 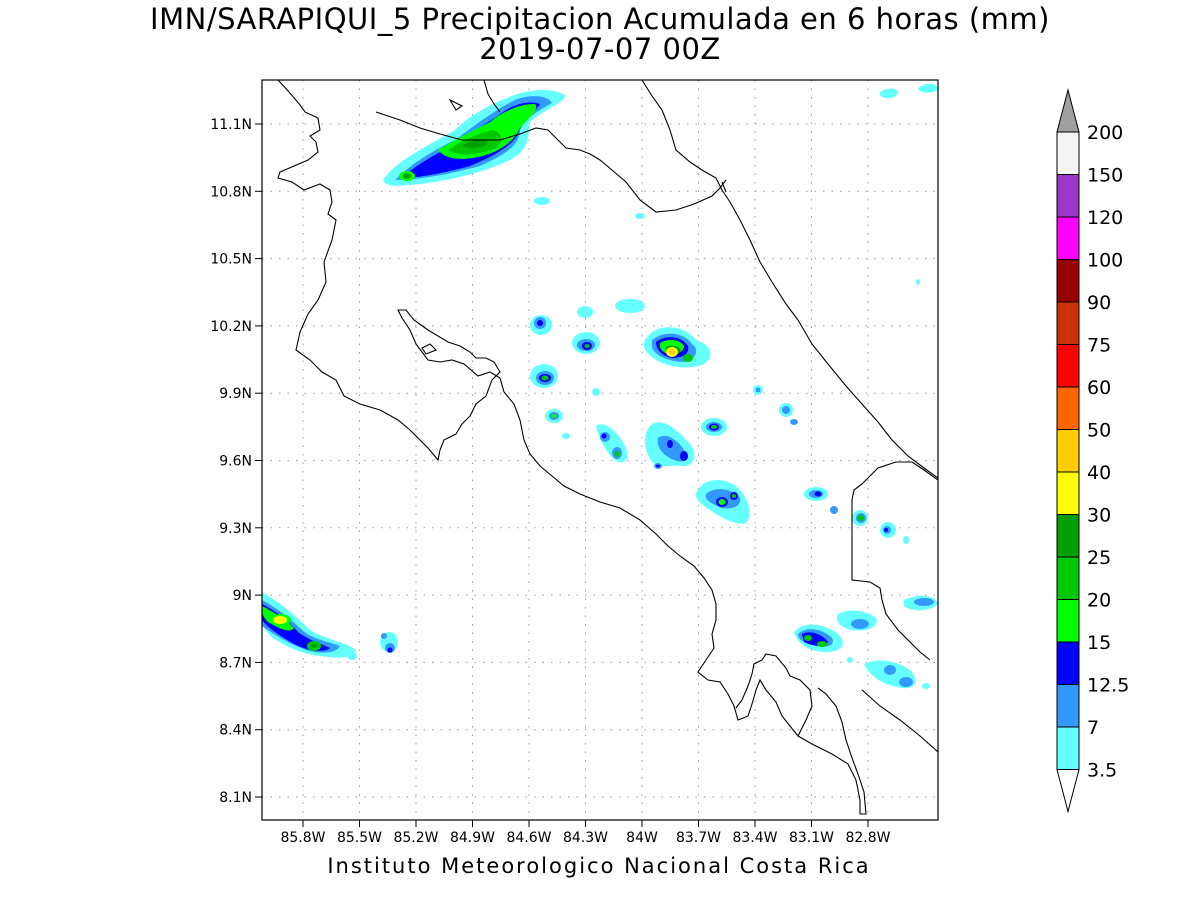 What do you see at coordinates (330, 626) in the screenshot?
I see `rain-band-pacific` at bounding box center [330, 626].